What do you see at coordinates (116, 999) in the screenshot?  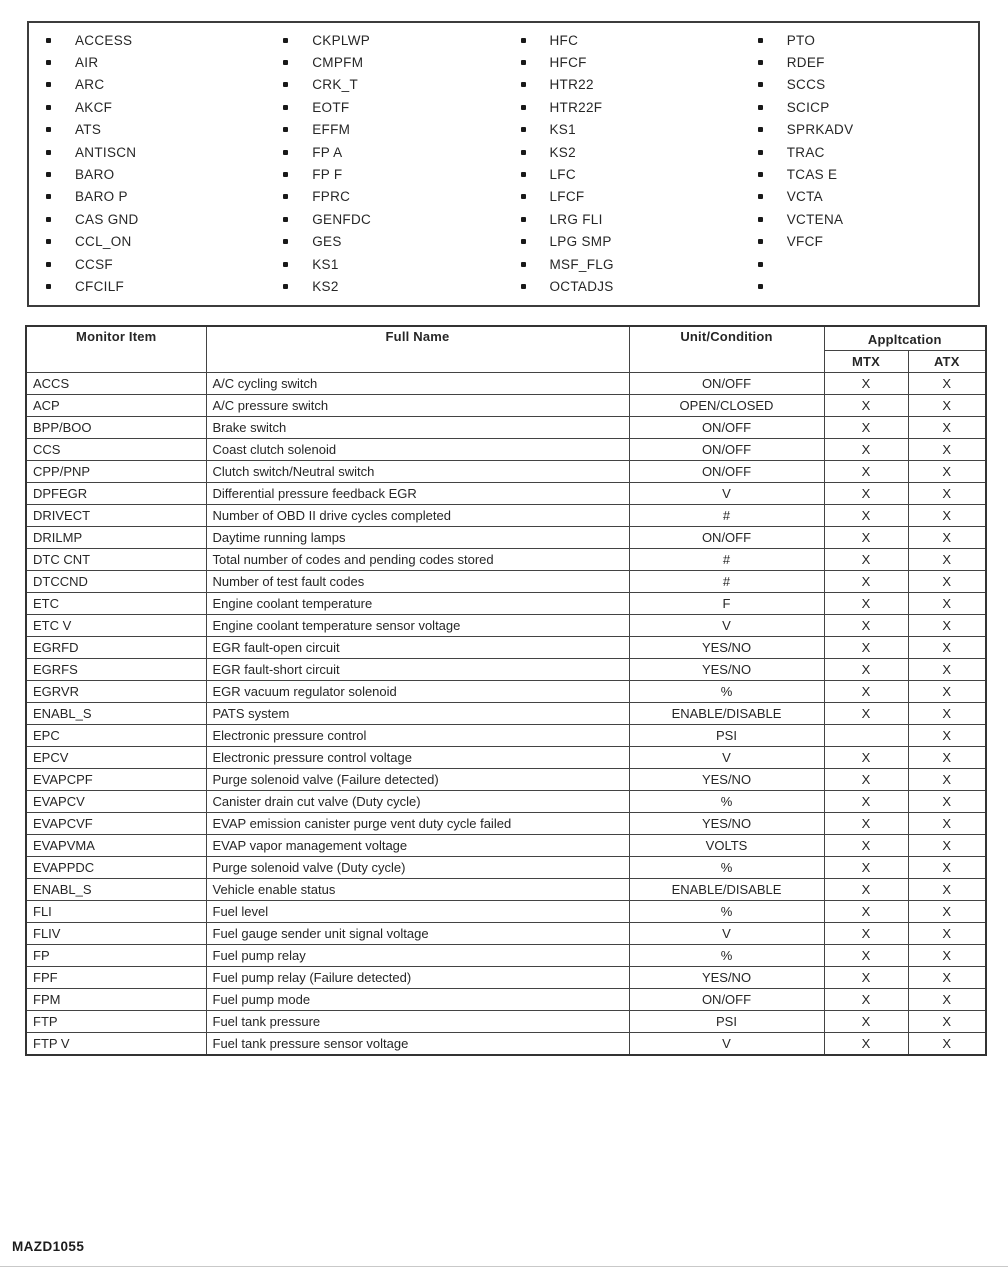 I see `cell-monitor-item: FPM` at bounding box center [116, 999].